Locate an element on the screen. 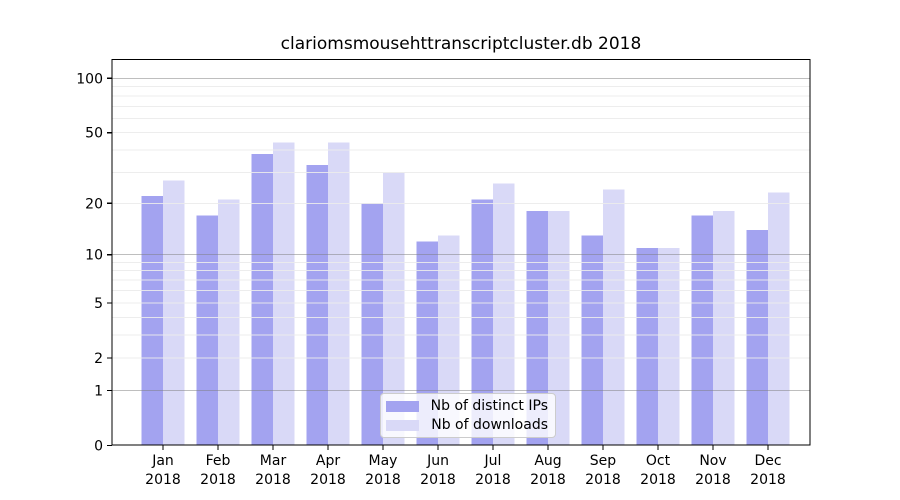 This screenshot has height=500, width=900. x-tick-label-year-jun: 2018 is located at coordinates (438, 480).